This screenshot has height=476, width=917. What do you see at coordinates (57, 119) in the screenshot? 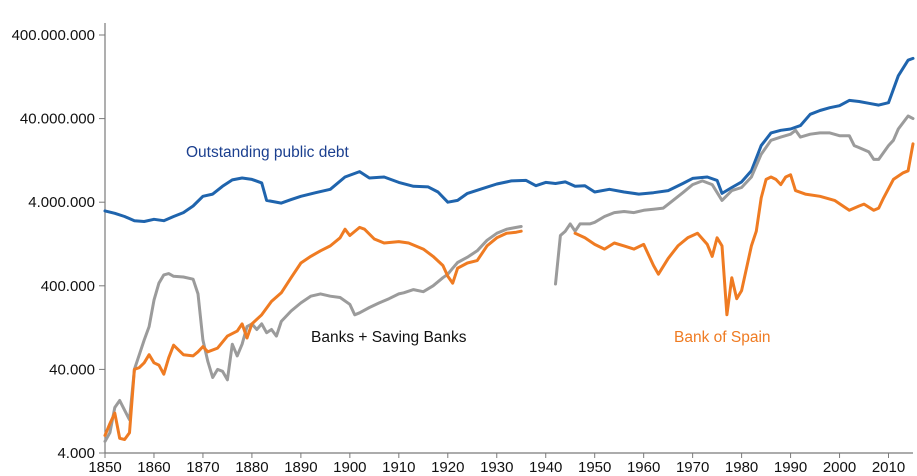
I see `y-tick-label: 40.000.000` at bounding box center [57, 119].